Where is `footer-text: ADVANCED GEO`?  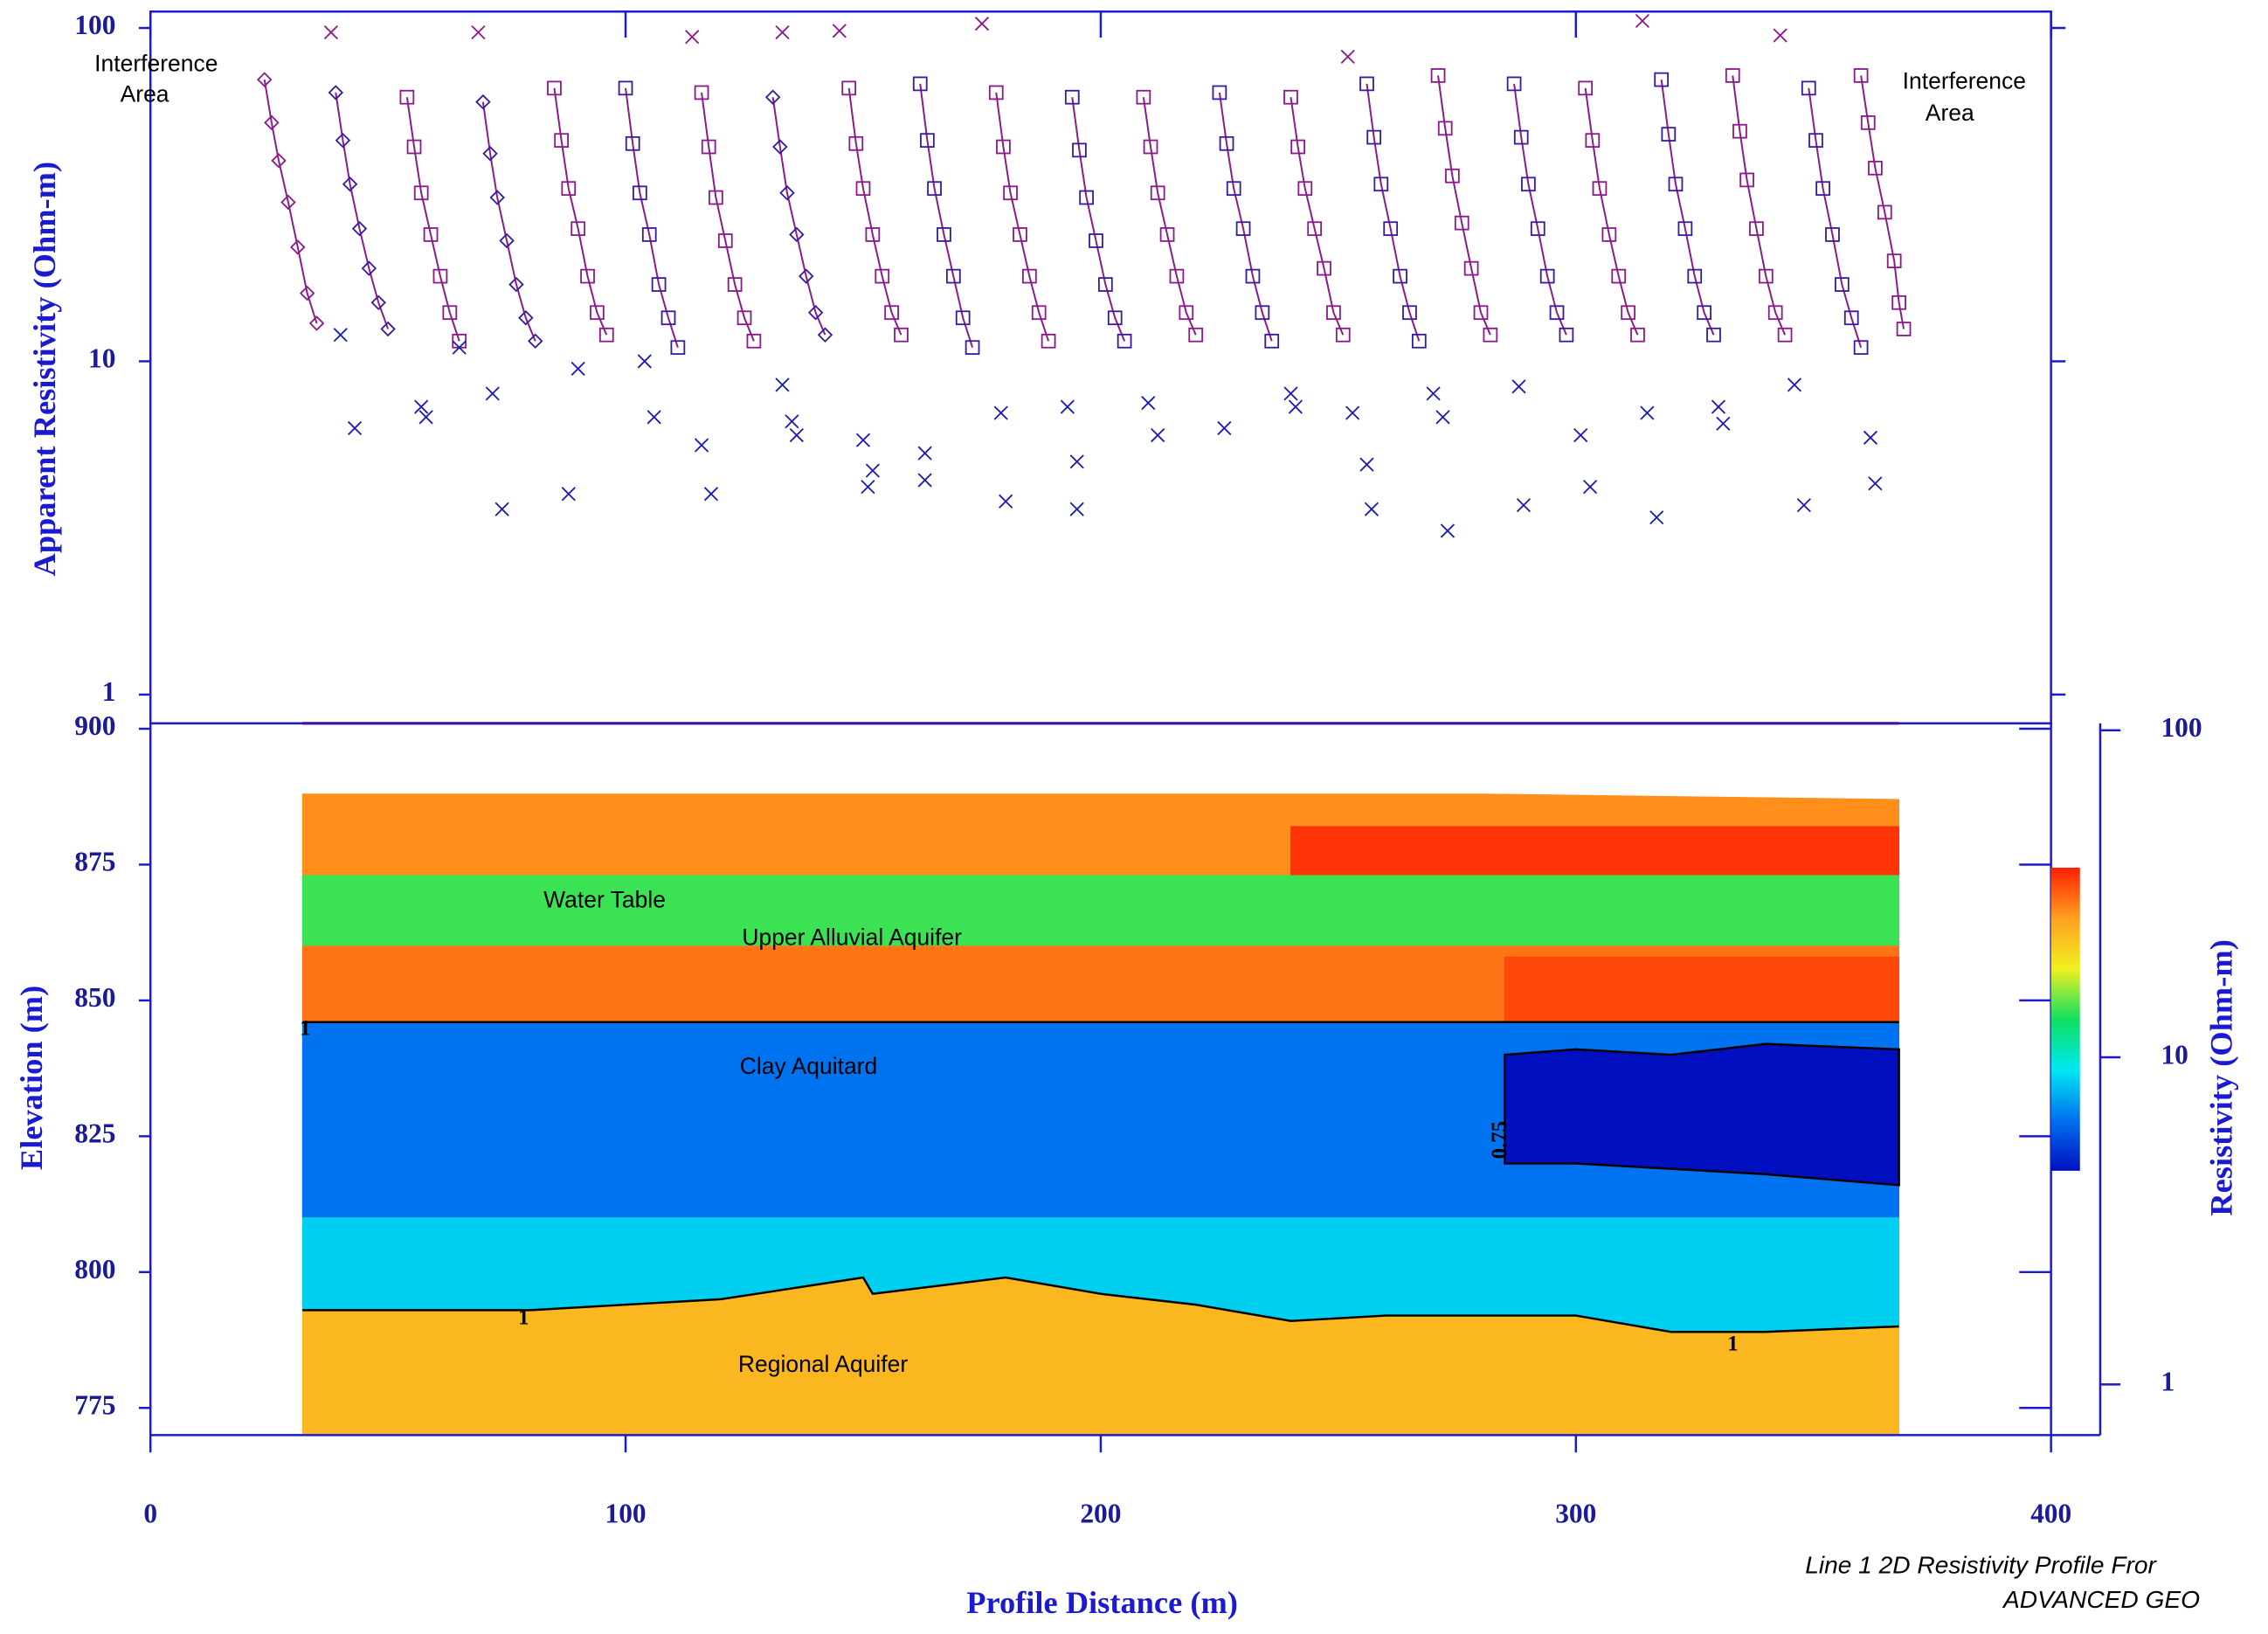
footer-text: ADVANCED GEO is located at coordinates (2101, 1599).